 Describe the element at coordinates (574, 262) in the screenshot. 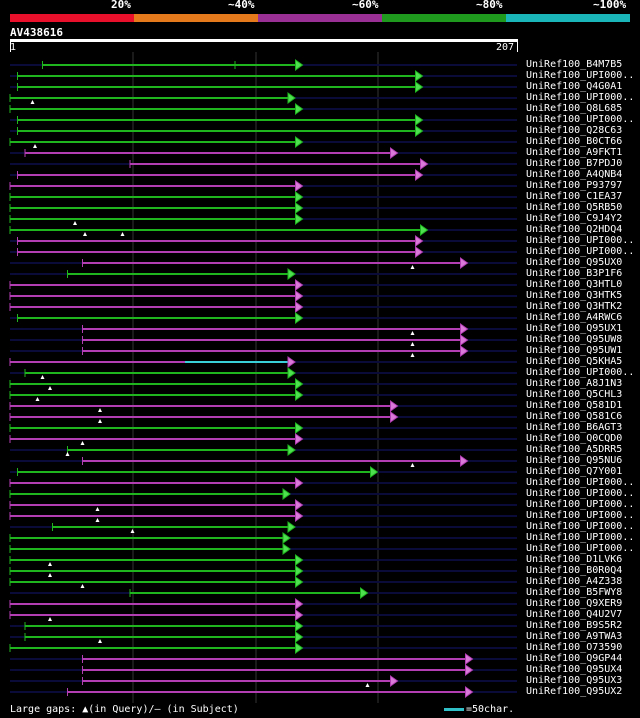

I see `hit-label: UniRef100_Q95UX0` at that location.